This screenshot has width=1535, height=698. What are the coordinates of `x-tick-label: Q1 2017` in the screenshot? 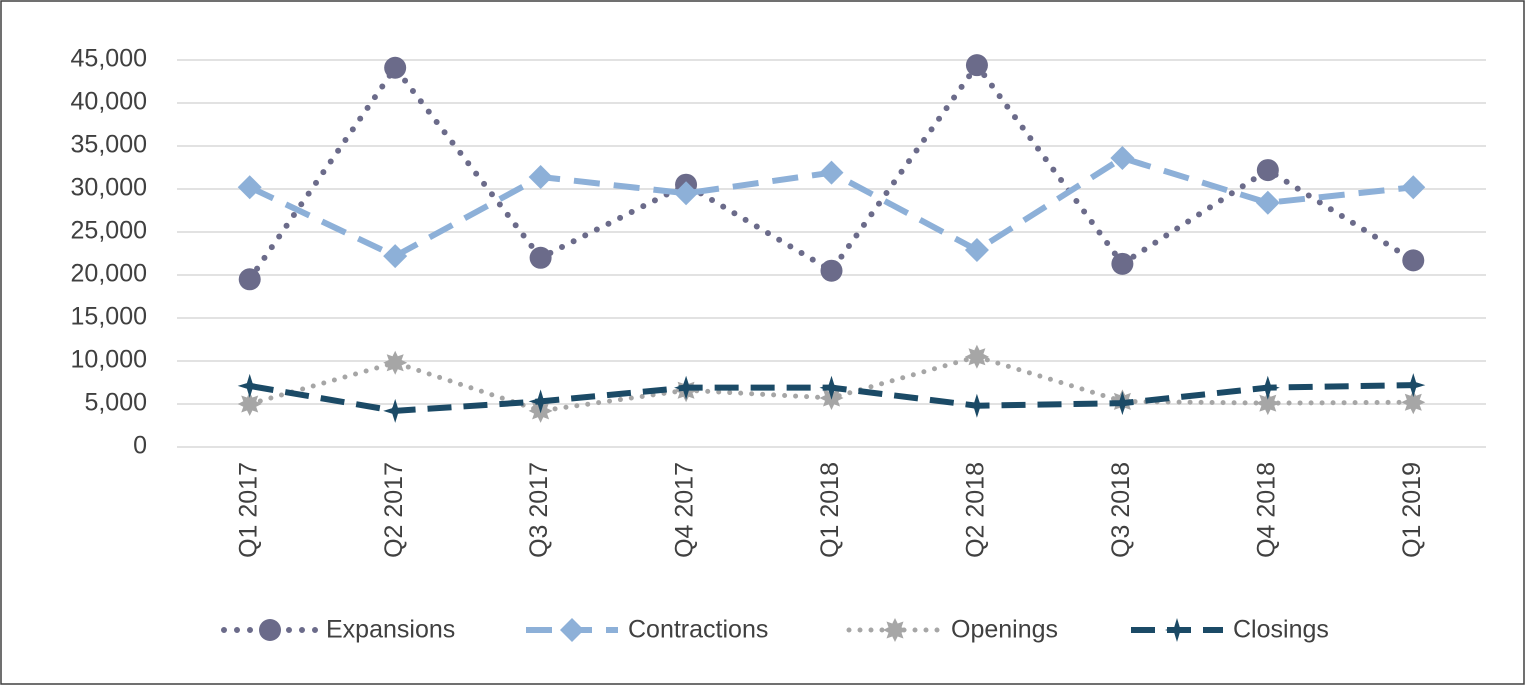 It's located at (248, 510).